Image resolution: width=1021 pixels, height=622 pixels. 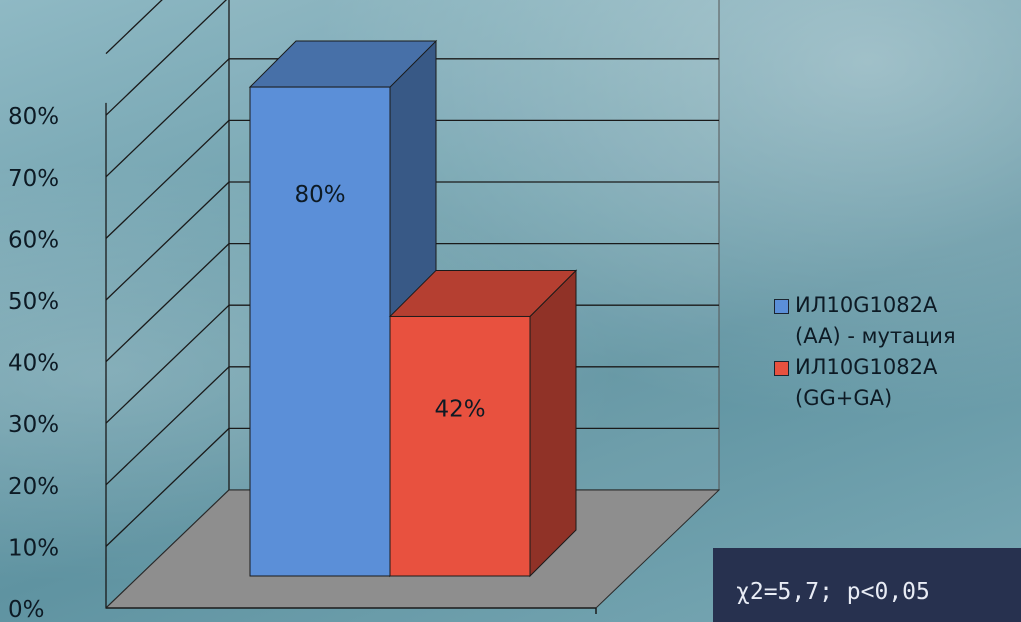 What do you see at coordinates (781, 368) in the screenshot?
I see `legend-swatch-red` at bounding box center [781, 368].